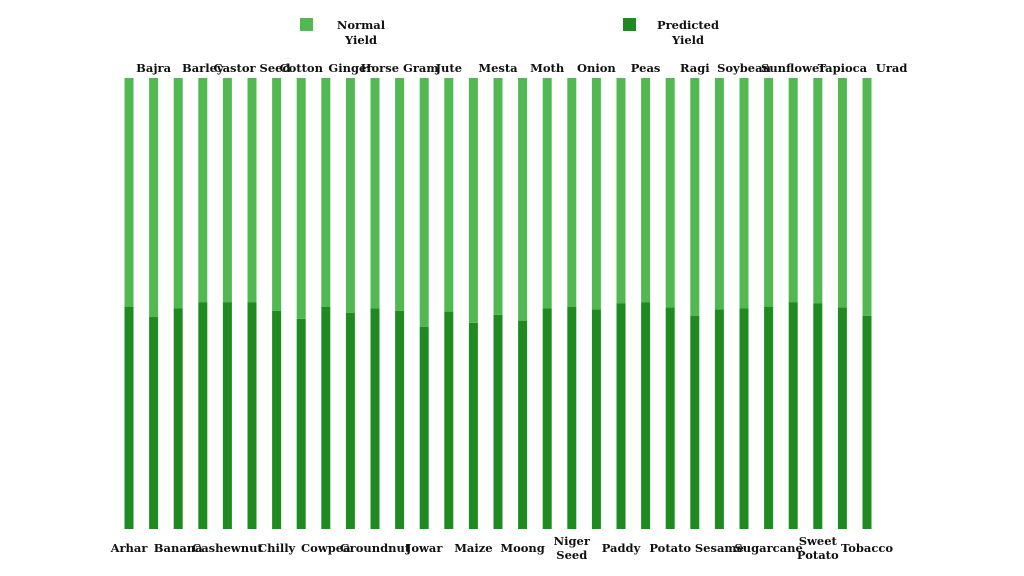  What do you see at coordinates (572, 548) in the screenshot?
I see `category-label-niger-seed: Niger Seed` at bounding box center [572, 548].